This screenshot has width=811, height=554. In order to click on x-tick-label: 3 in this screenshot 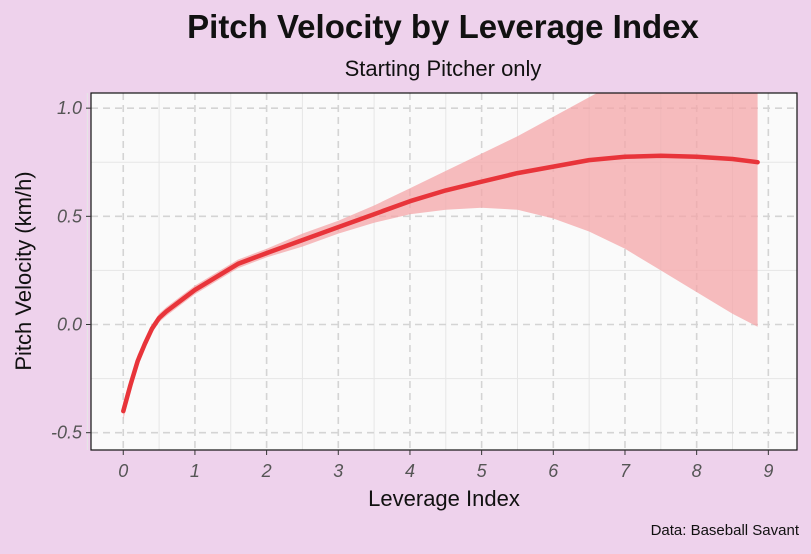, I will do `click(338, 471)`.